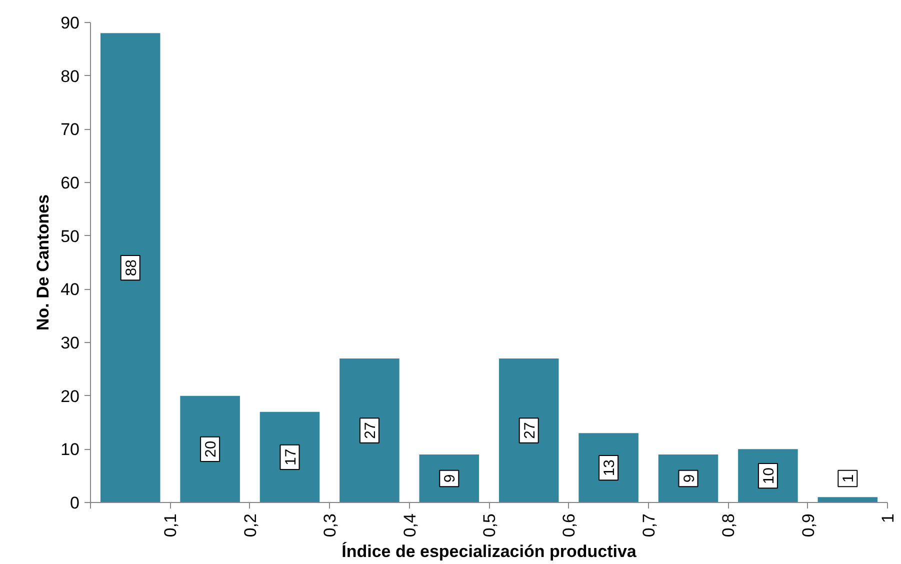  Describe the element at coordinates (70, 290) in the screenshot. I see `y-tick-label: 40` at that location.